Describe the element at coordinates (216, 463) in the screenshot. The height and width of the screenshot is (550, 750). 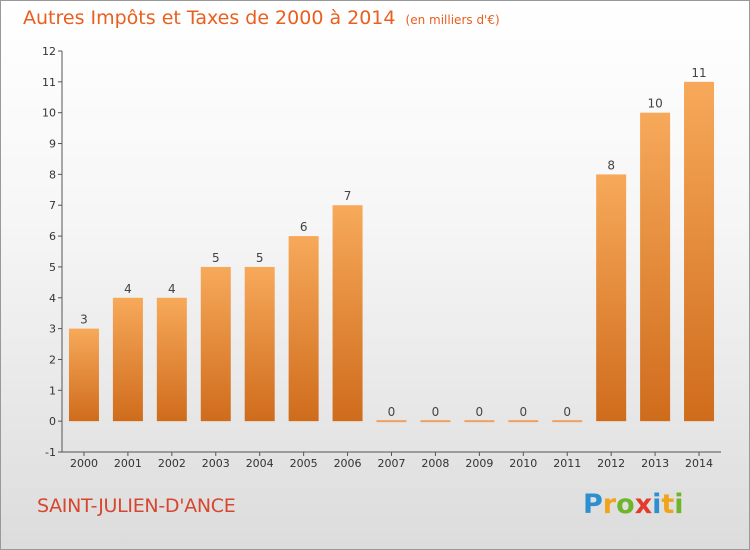
I see `x-tick-label: 2003` at that location.